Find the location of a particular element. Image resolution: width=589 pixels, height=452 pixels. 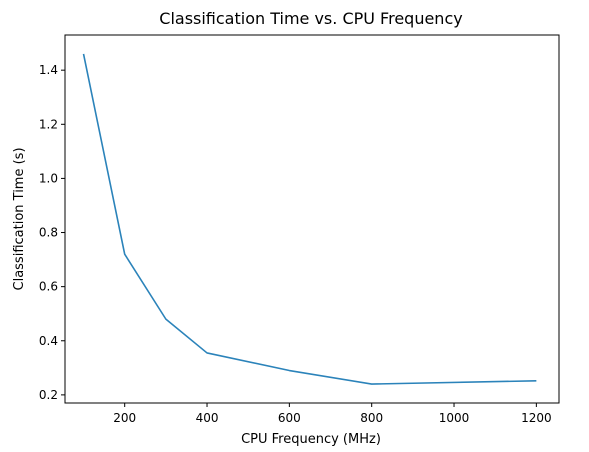

x-tick-label-1000: 1000 is located at coordinates (454, 418).